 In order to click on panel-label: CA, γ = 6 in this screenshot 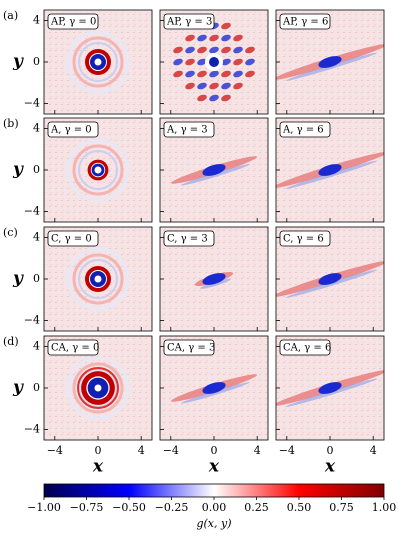, I will do `click(307, 348)`.